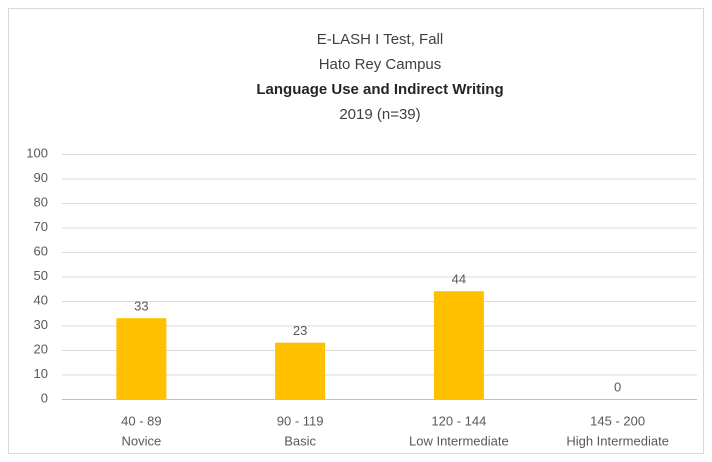 The image size is (712, 462). What do you see at coordinates (41, 201) in the screenshot?
I see `y-tick-label: 80` at bounding box center [41, 201].